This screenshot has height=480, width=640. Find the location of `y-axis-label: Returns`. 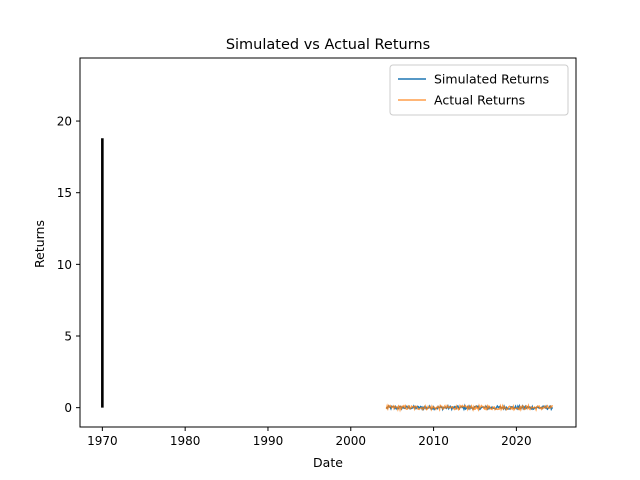

y-axis-label: Returns is located at coordinates (39, 244).